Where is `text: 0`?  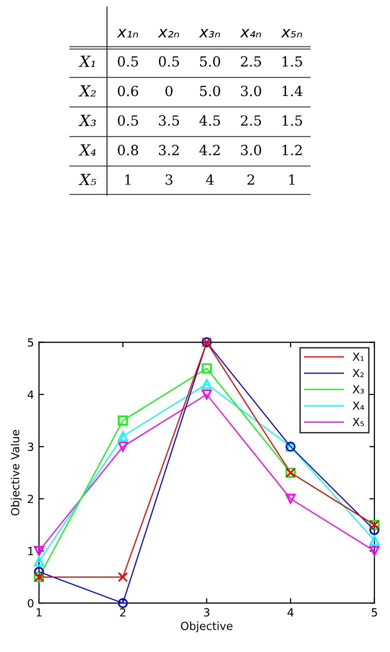
text: 0 is located at coordinates (168, 91).